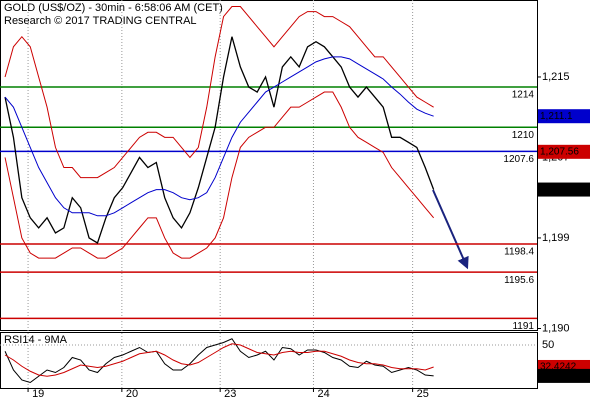 The width and height of the screenshot is (590, 400). Describe the element at coordinates (559, 189) in the screenshot. I see `last-value-label: 1,203.81` at that location.